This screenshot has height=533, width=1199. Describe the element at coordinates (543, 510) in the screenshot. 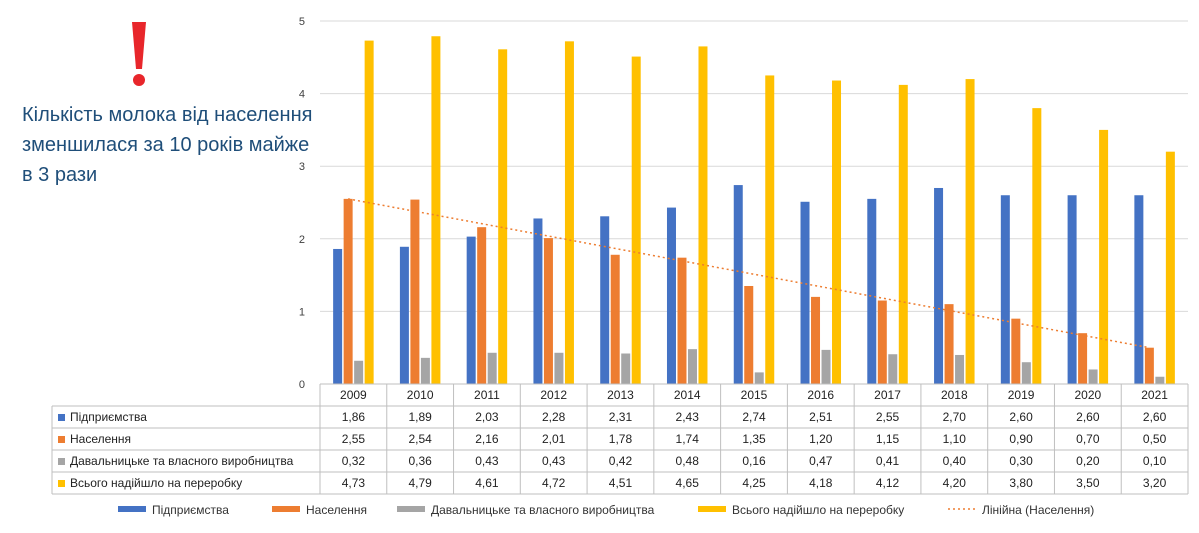

I see `legend-label-own_production: Давальницьке та власного виробництва` at that location.